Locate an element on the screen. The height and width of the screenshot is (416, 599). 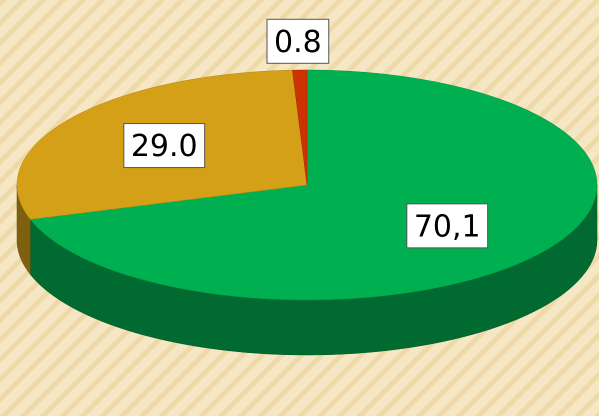
data-label: 29.0 is located at coordinates (164, 146).